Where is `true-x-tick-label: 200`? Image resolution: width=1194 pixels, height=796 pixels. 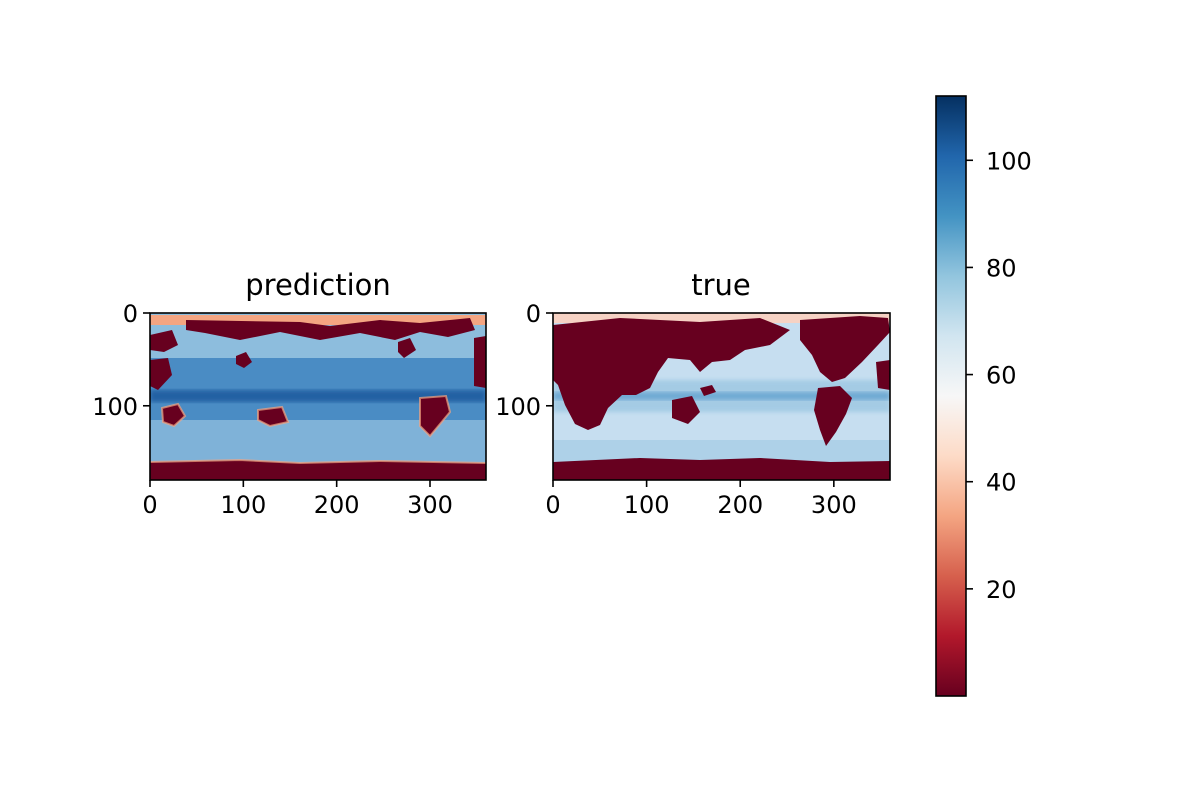
true-x-tick-label: 200 is located at coordinates (740, 505).